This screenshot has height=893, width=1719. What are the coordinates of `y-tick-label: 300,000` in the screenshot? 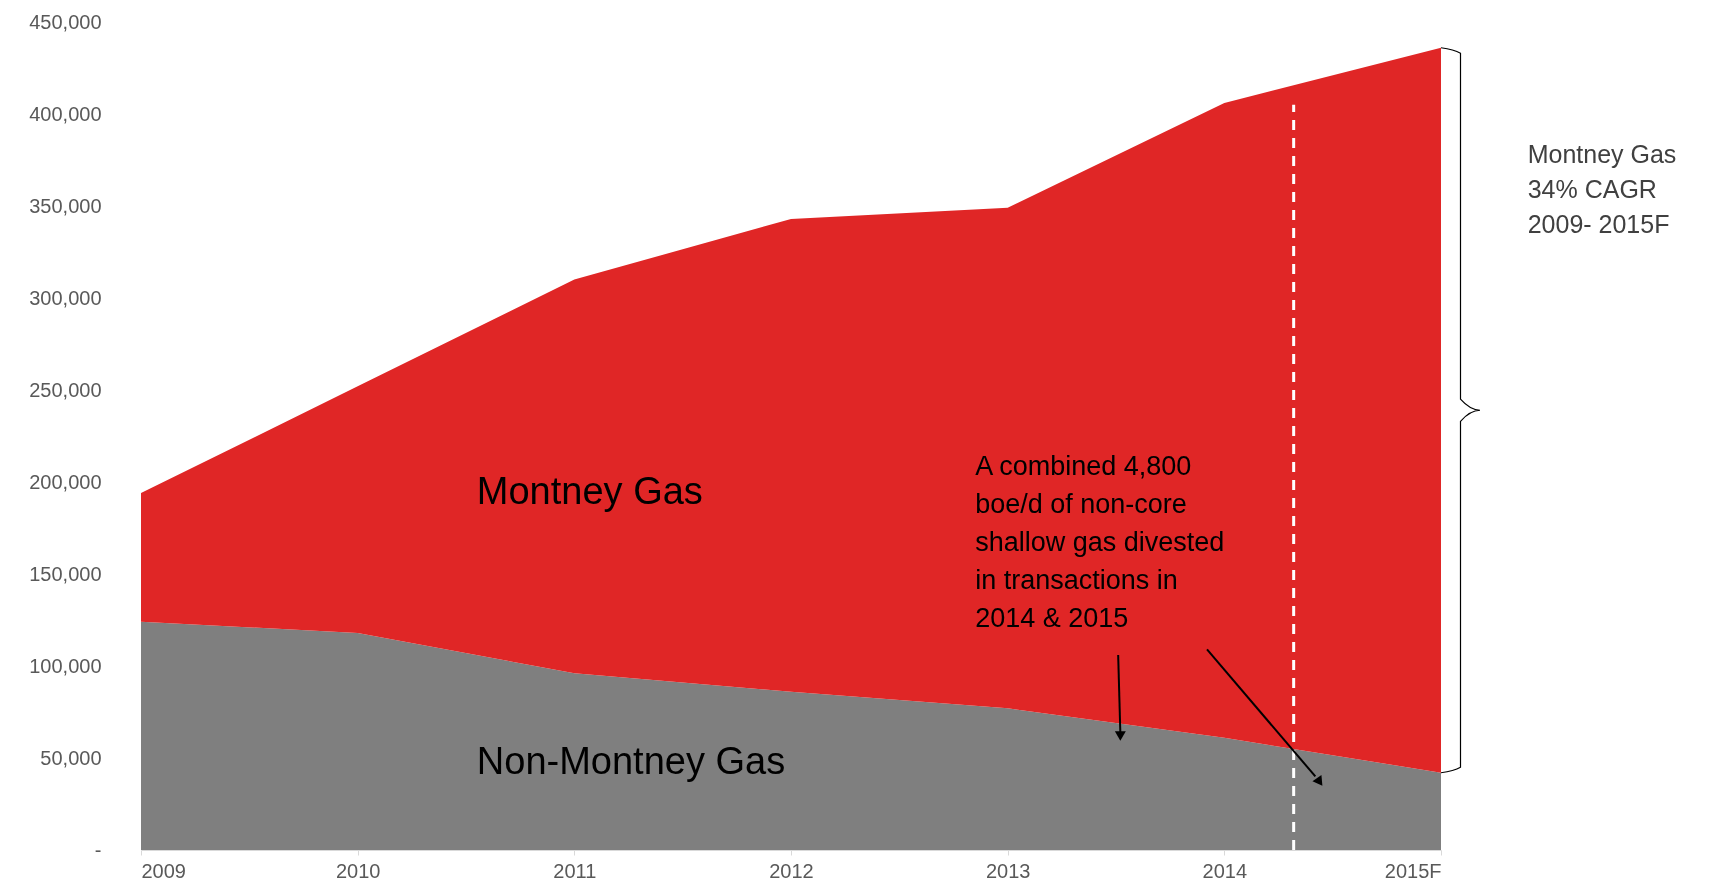 It's located at (65, 297).